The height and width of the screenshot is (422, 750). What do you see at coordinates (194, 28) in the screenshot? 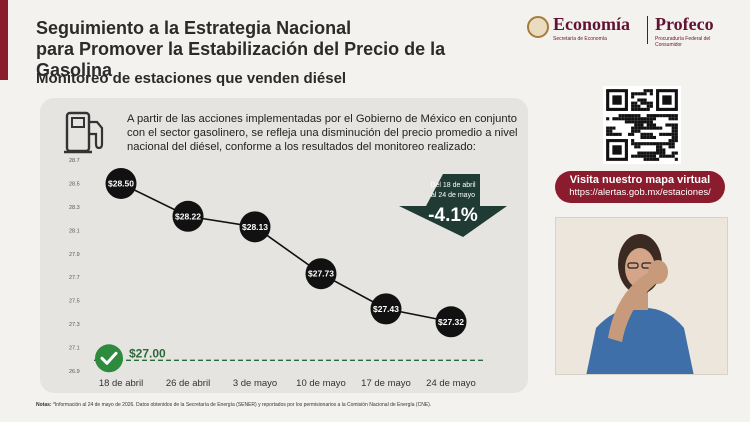
I see `title-line-1: Seguimiento a la Estrategia Nacional` at bounding box center [194, 28].